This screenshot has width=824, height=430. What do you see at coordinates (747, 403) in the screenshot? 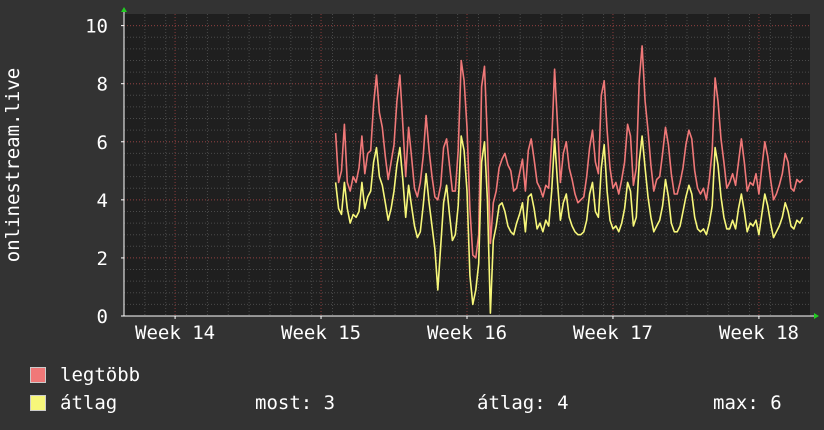
I see `stat-max: max: 6` at bounding box center [747, 403].